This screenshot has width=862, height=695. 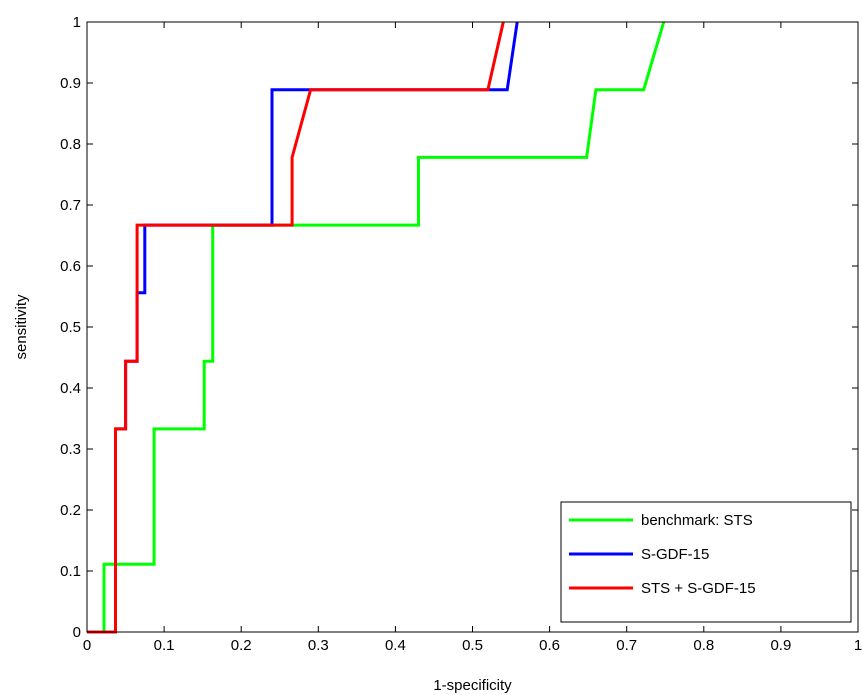 What do you see at coordinates (241, 645) in the screenshot?
I see `x-tick-label: 0.2` at bounding box center [241, 645].